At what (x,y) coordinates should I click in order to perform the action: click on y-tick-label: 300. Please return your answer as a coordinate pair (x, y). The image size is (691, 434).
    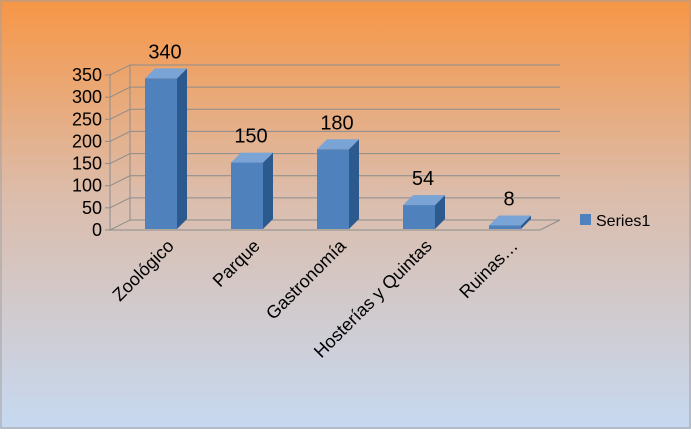
    Looking at the image, I should click on (87, 97).